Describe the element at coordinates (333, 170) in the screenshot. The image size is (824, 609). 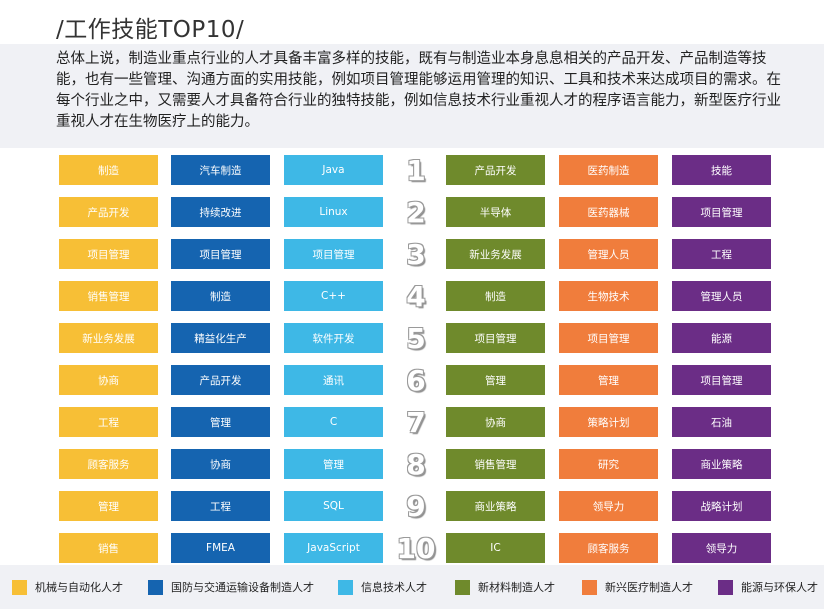
I see `skill-cell: Java` at that location.